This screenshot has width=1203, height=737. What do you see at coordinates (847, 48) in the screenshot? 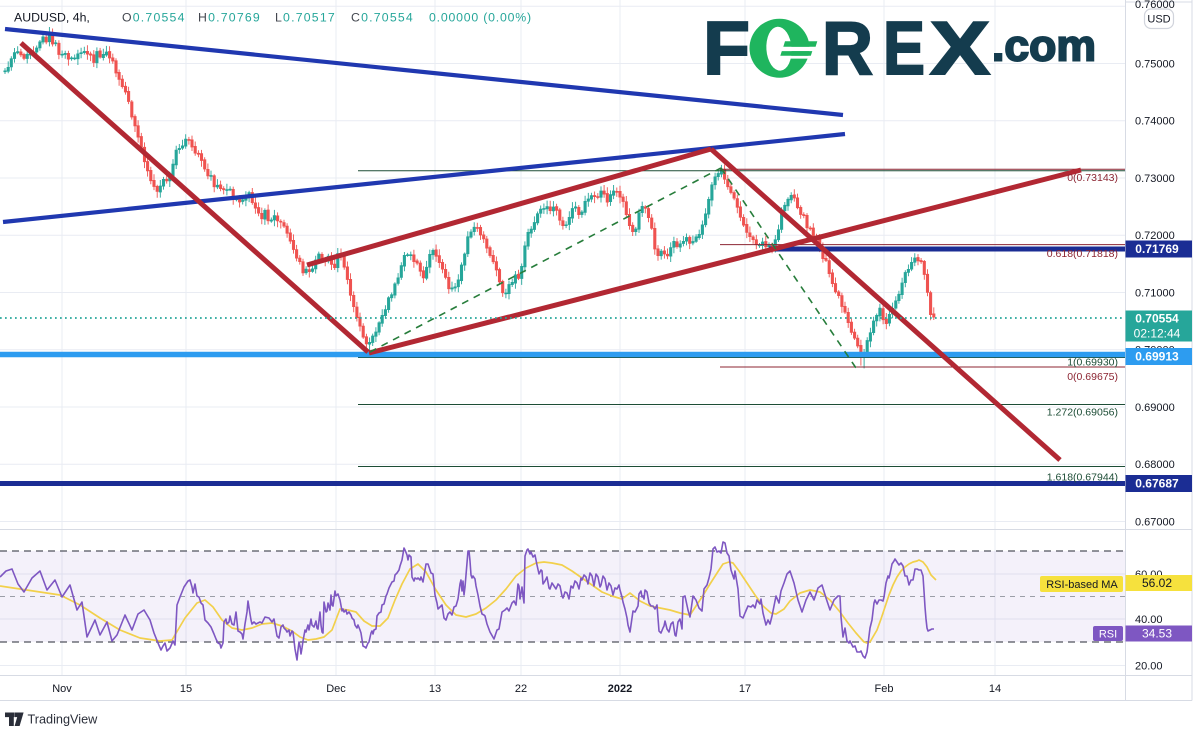
I see `svg-text: R` at bounding box center [847, 48].